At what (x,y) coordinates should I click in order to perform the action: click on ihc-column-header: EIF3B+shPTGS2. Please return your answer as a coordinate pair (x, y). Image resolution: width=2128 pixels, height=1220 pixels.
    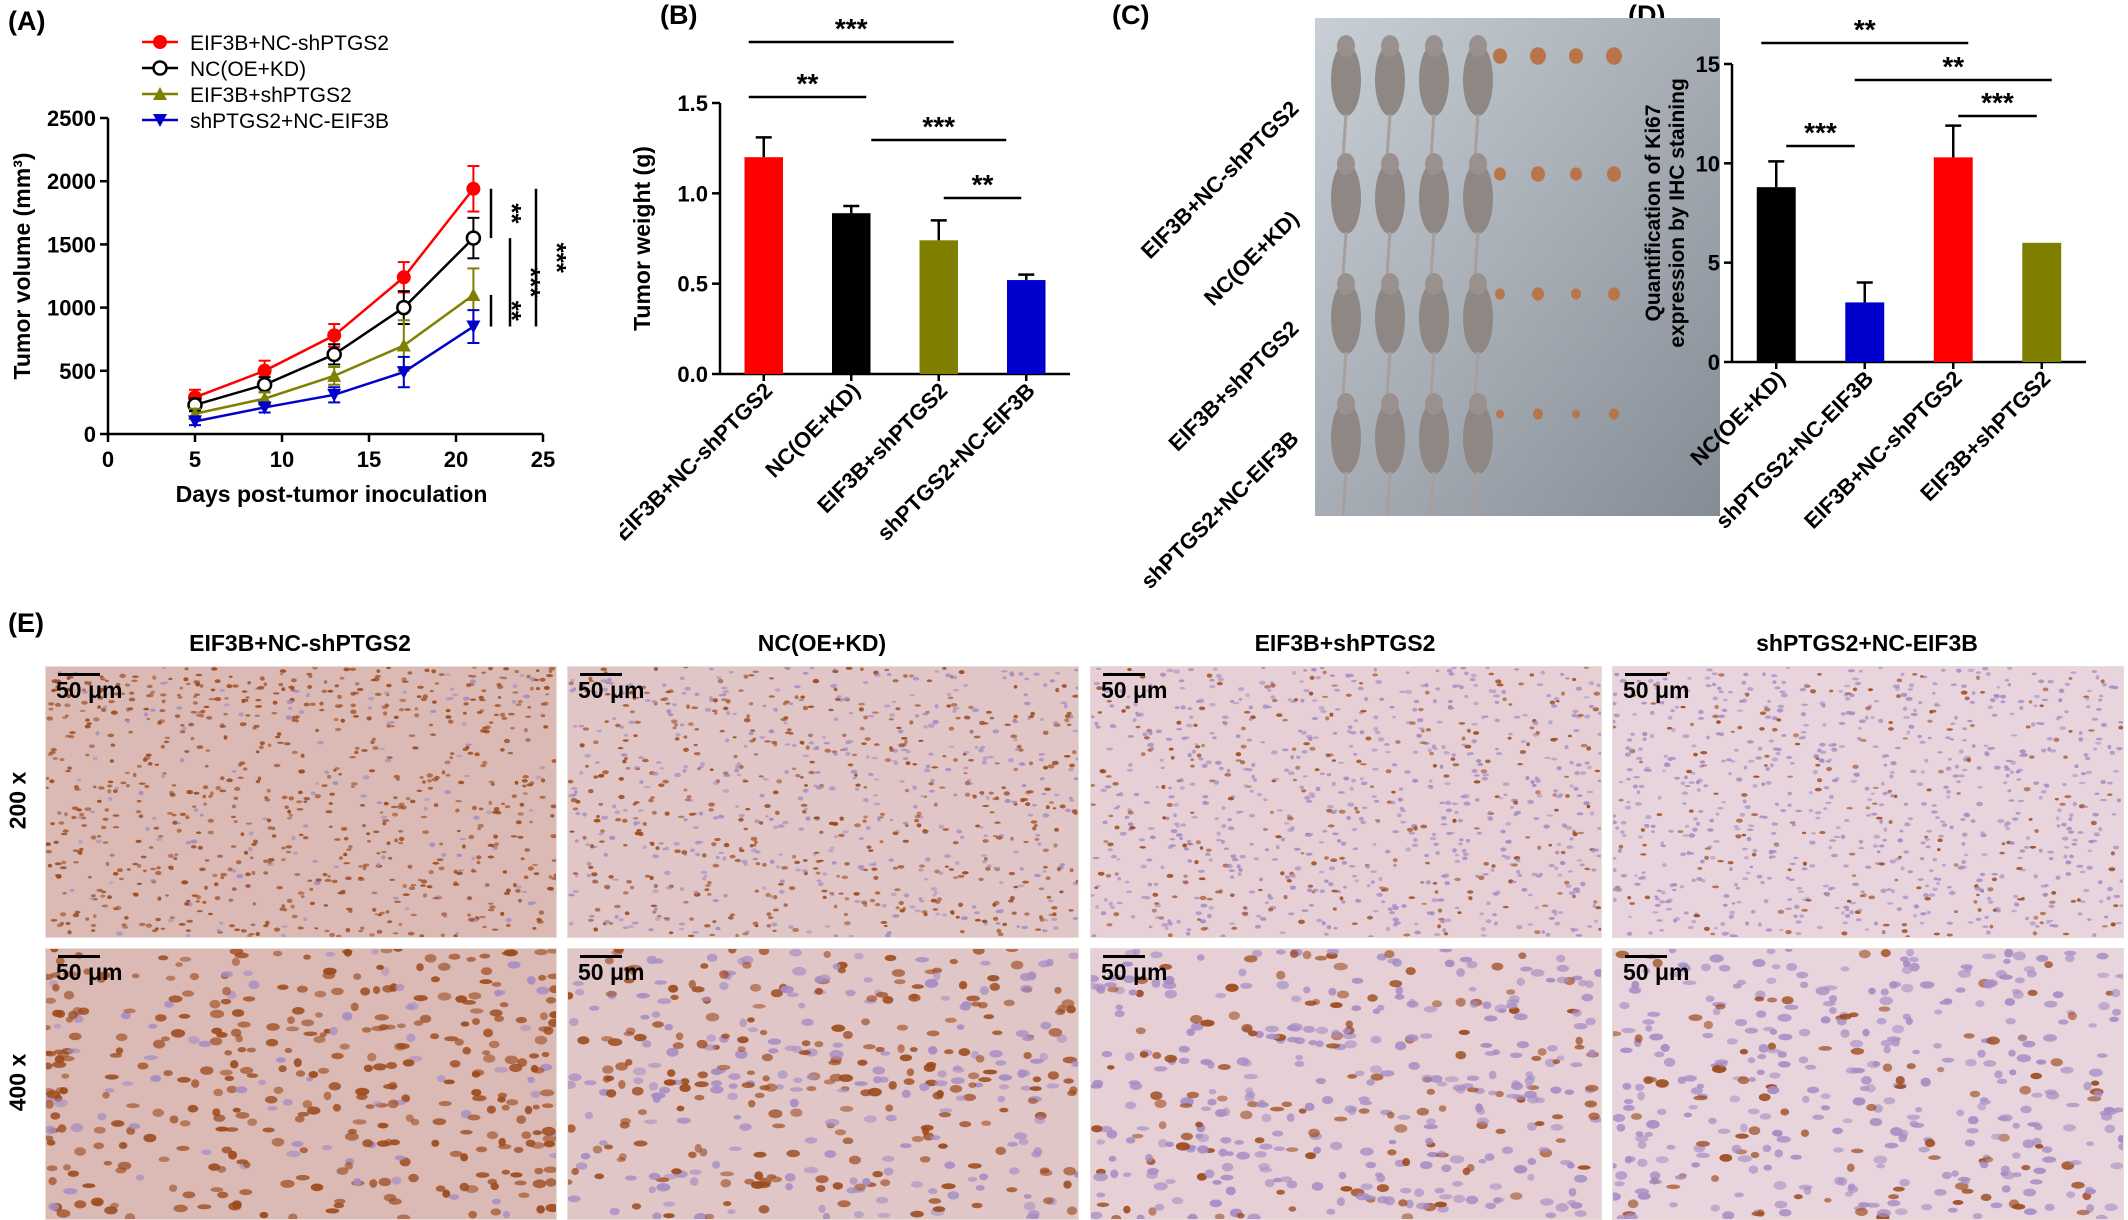
    Looking at the image, I should click on (1345, 643).